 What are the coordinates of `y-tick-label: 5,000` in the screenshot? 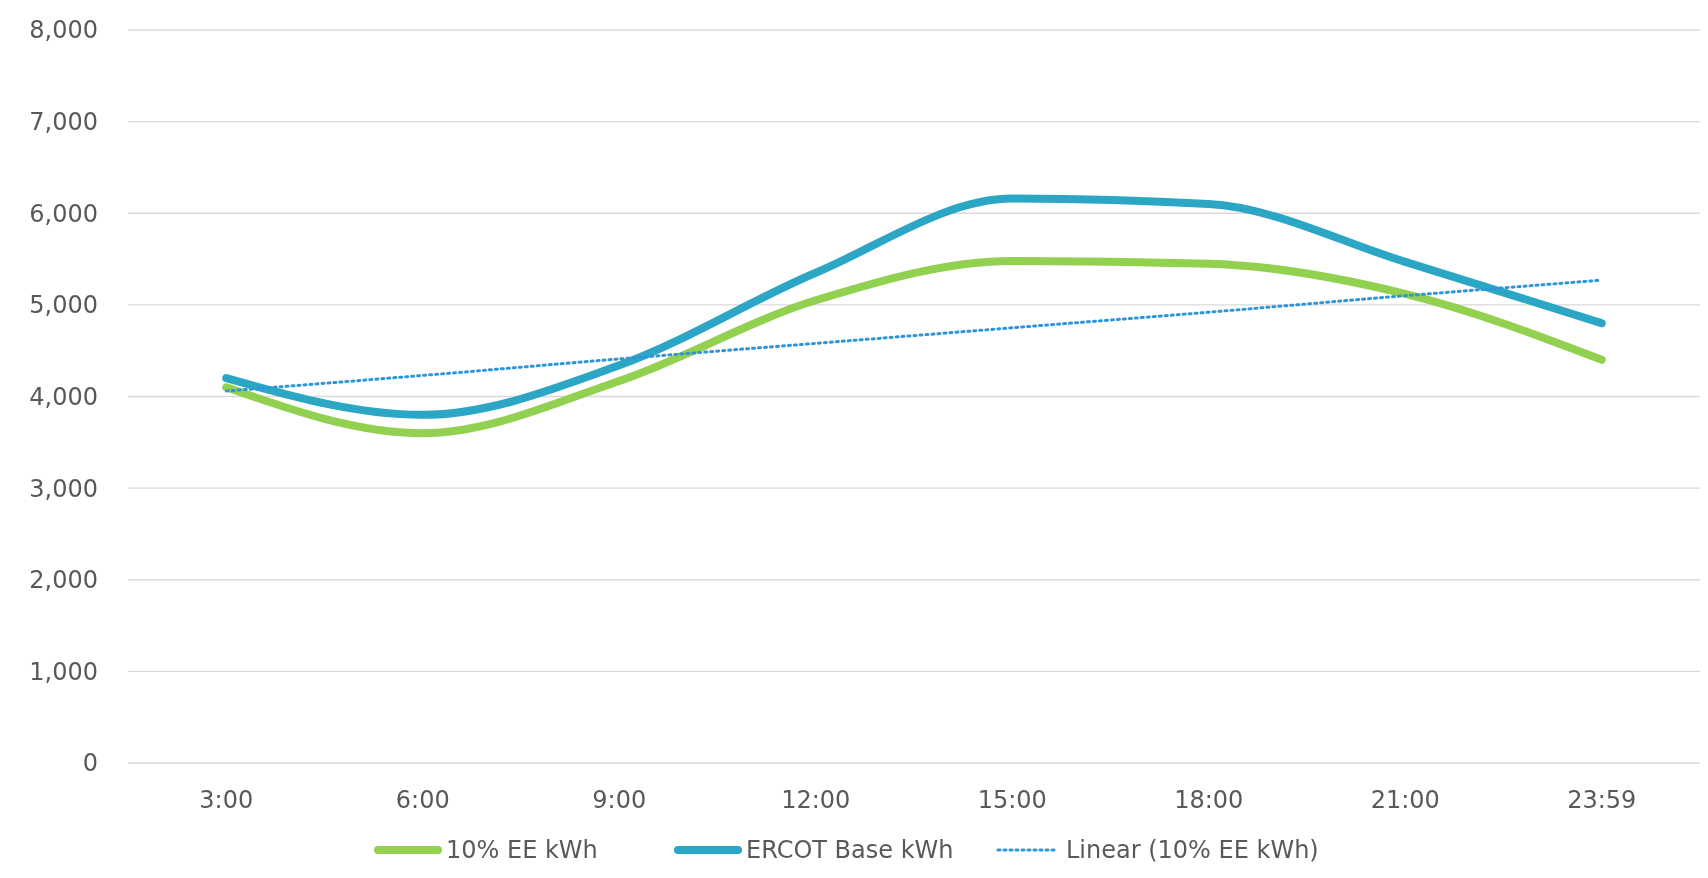 It's located at (63, 305).